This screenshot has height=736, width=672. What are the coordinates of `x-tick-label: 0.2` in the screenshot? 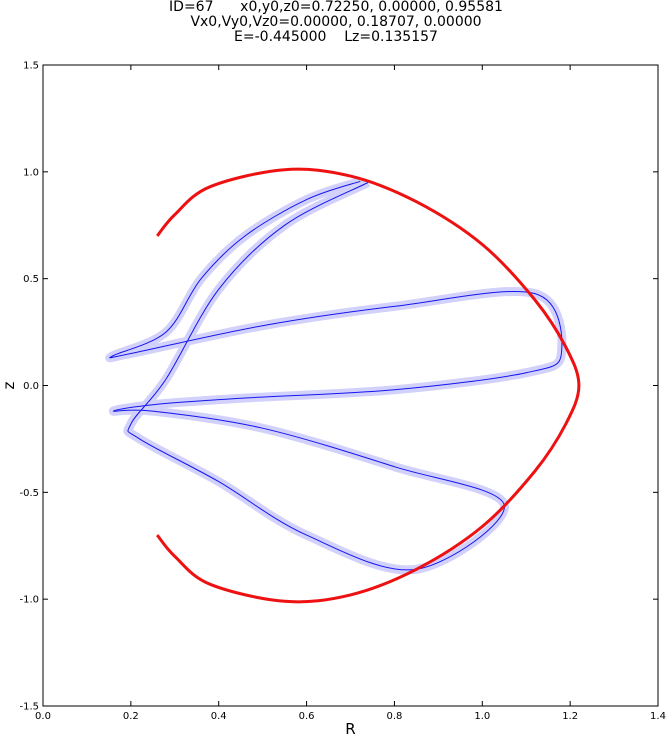 It's located at (131, 716).